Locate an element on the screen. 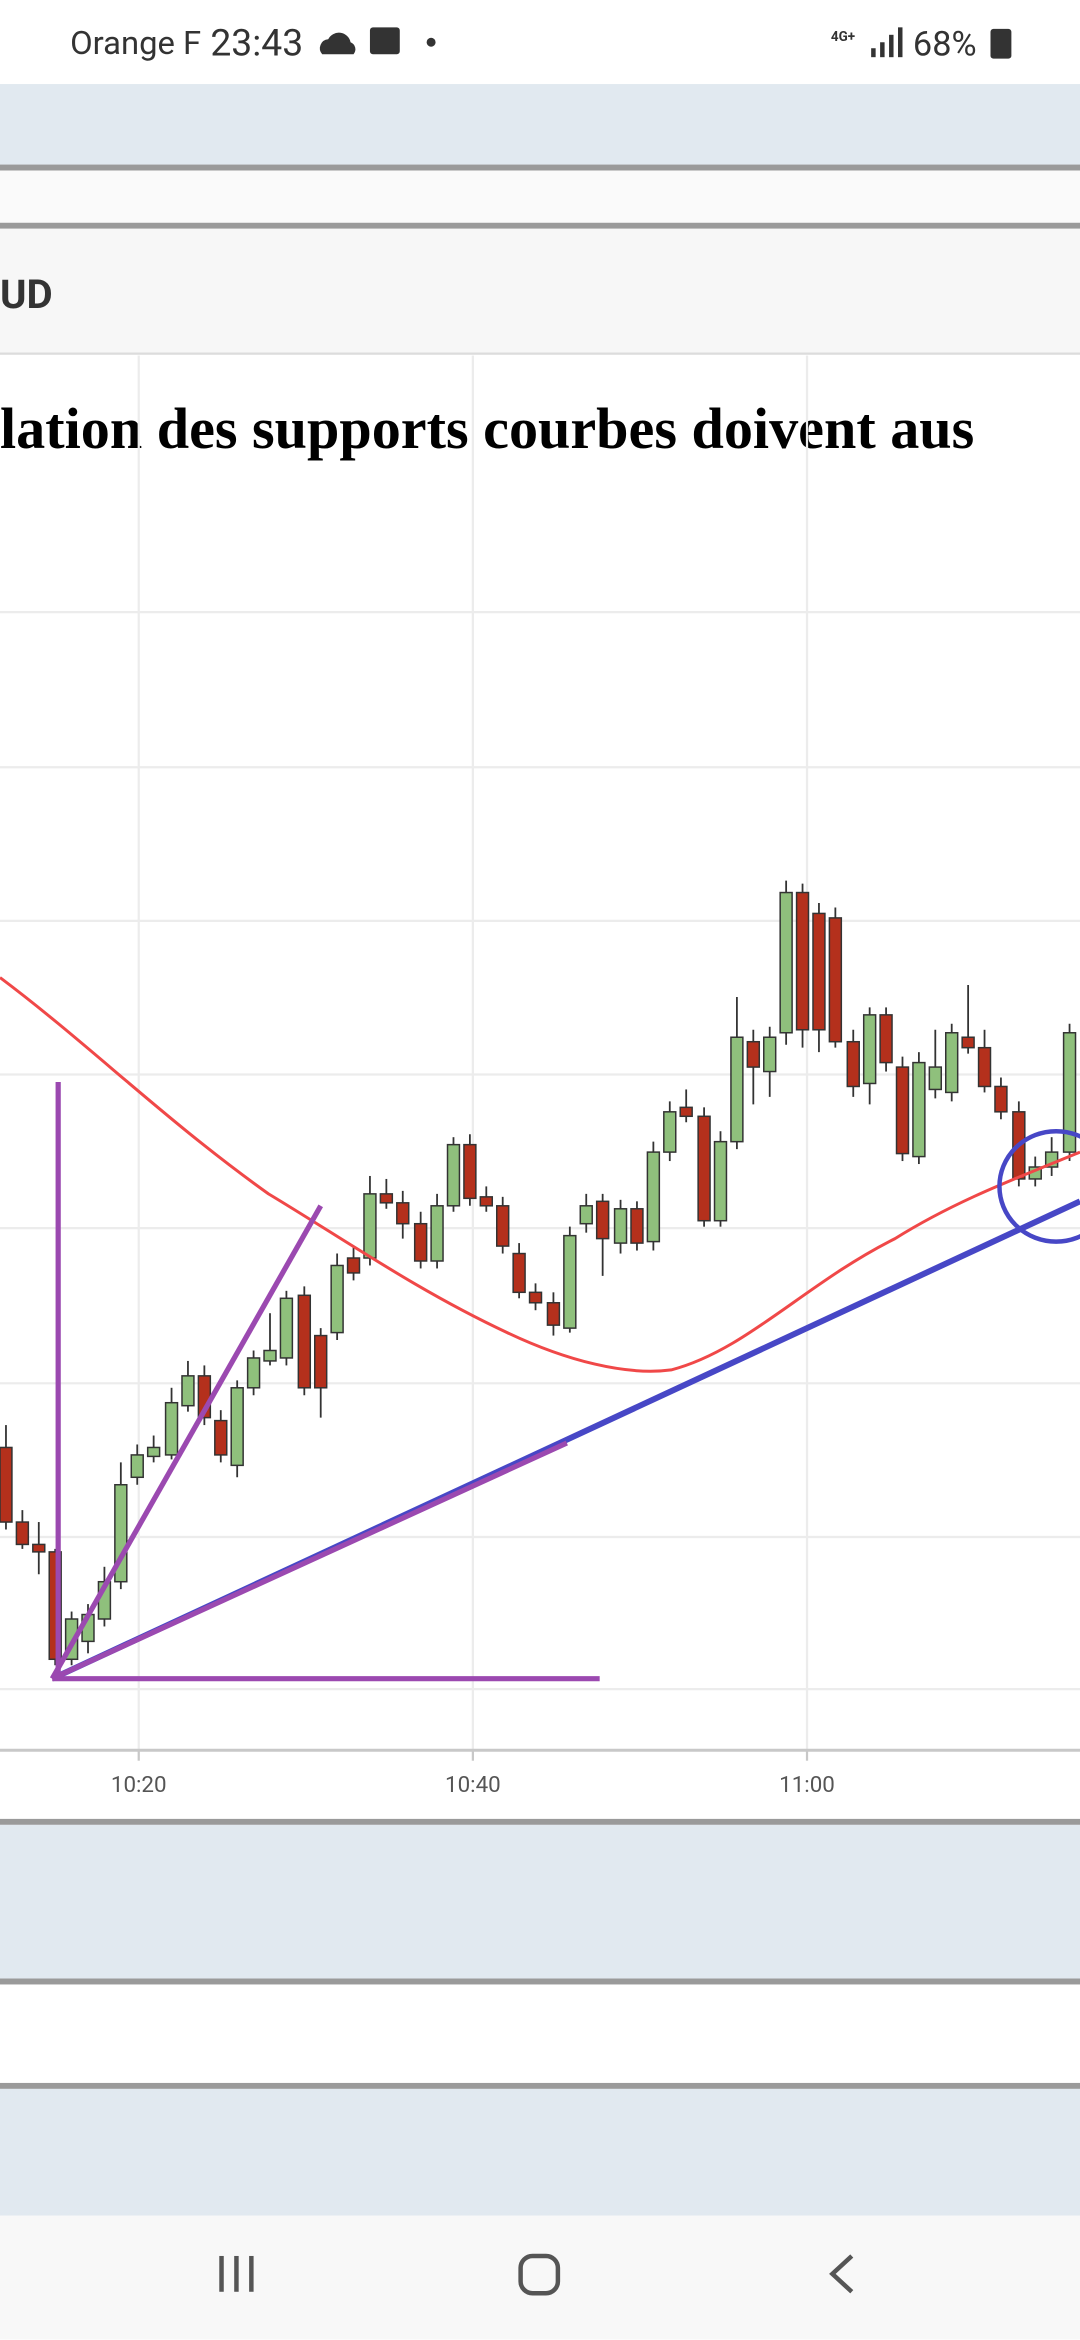 Image resolution: width=1080 pixels, height=2340 pixels. back-button is located at coordinates (841, 2274).